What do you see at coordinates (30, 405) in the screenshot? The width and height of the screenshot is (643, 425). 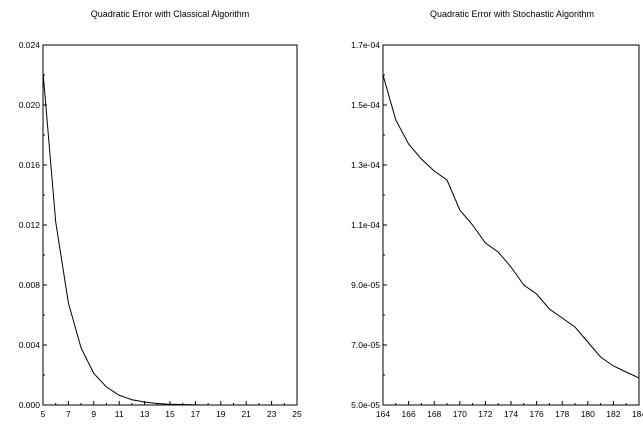 I see `y-tick-label: 0.000` at bounding box center [30, 405].